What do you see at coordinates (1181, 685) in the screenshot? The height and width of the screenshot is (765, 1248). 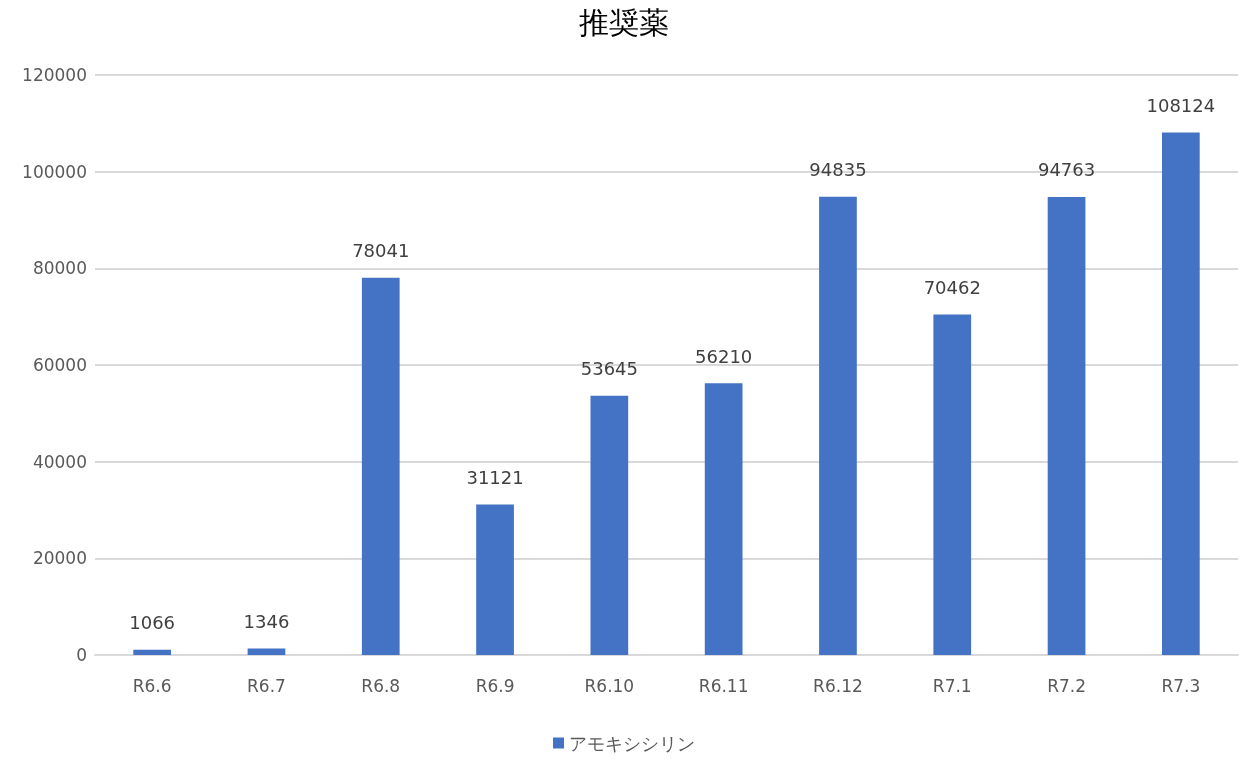 I see `x-tick-label: R7.3` at bounding box center [1181, 685].